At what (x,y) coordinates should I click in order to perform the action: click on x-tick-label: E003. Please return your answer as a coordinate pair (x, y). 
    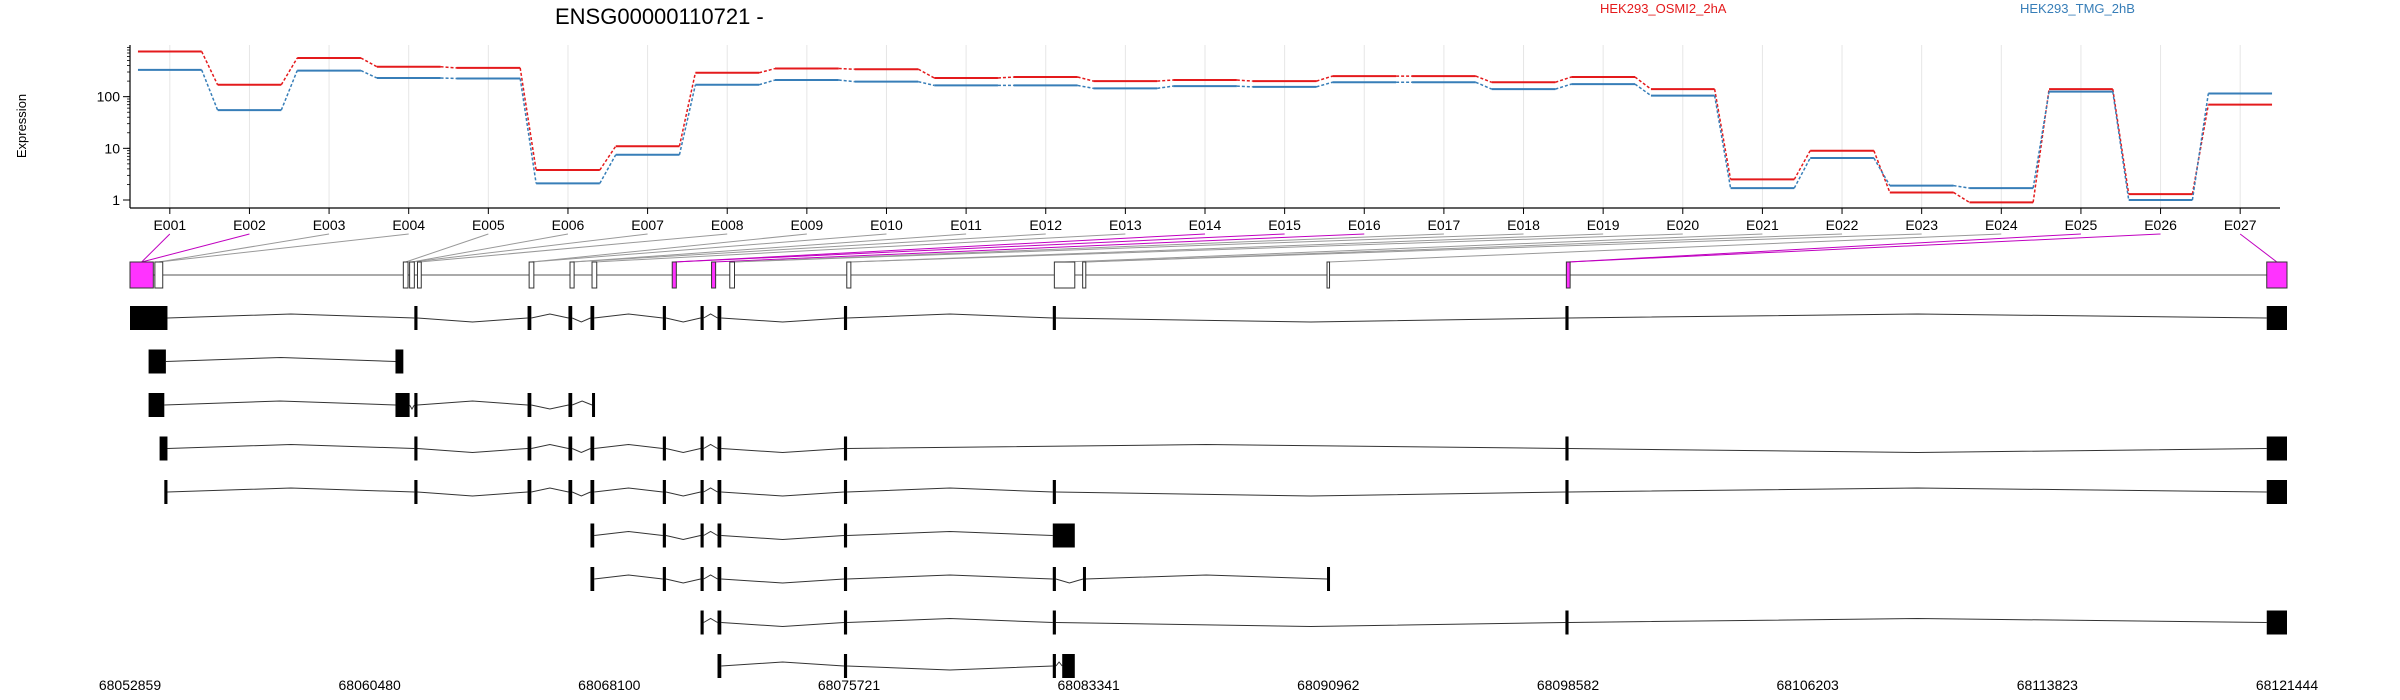
    Looking at the image, I should click on (329, 225).